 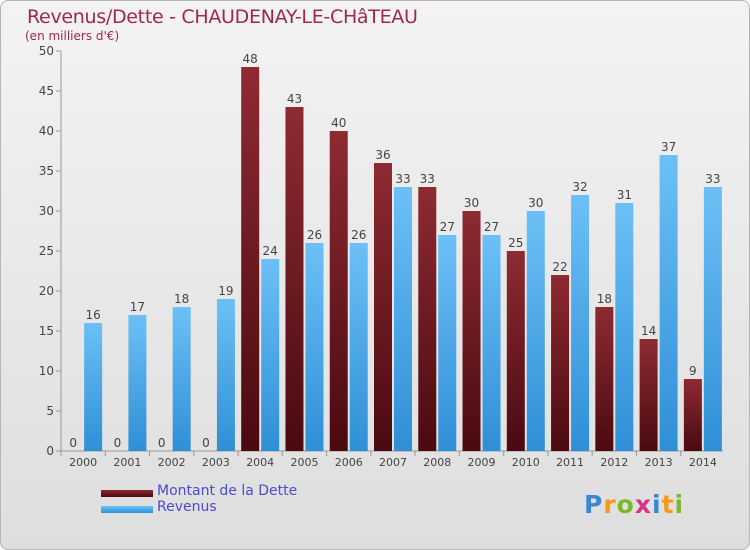 I want to click on x-tick-label: 2012, so click(x=614, y=462).